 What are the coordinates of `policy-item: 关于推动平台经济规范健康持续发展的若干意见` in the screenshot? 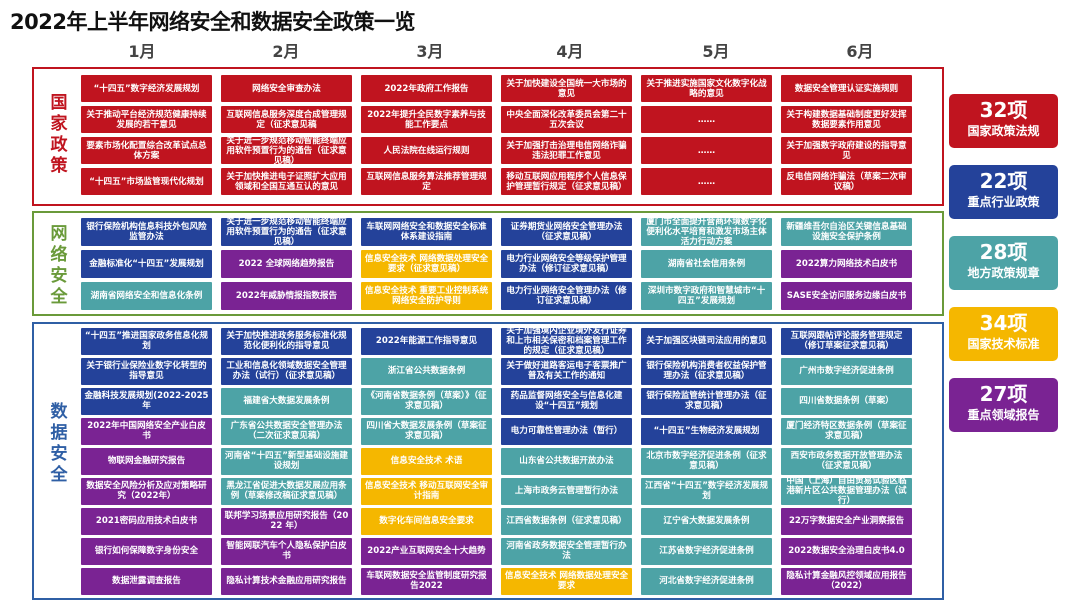 It's located at (146, 119).